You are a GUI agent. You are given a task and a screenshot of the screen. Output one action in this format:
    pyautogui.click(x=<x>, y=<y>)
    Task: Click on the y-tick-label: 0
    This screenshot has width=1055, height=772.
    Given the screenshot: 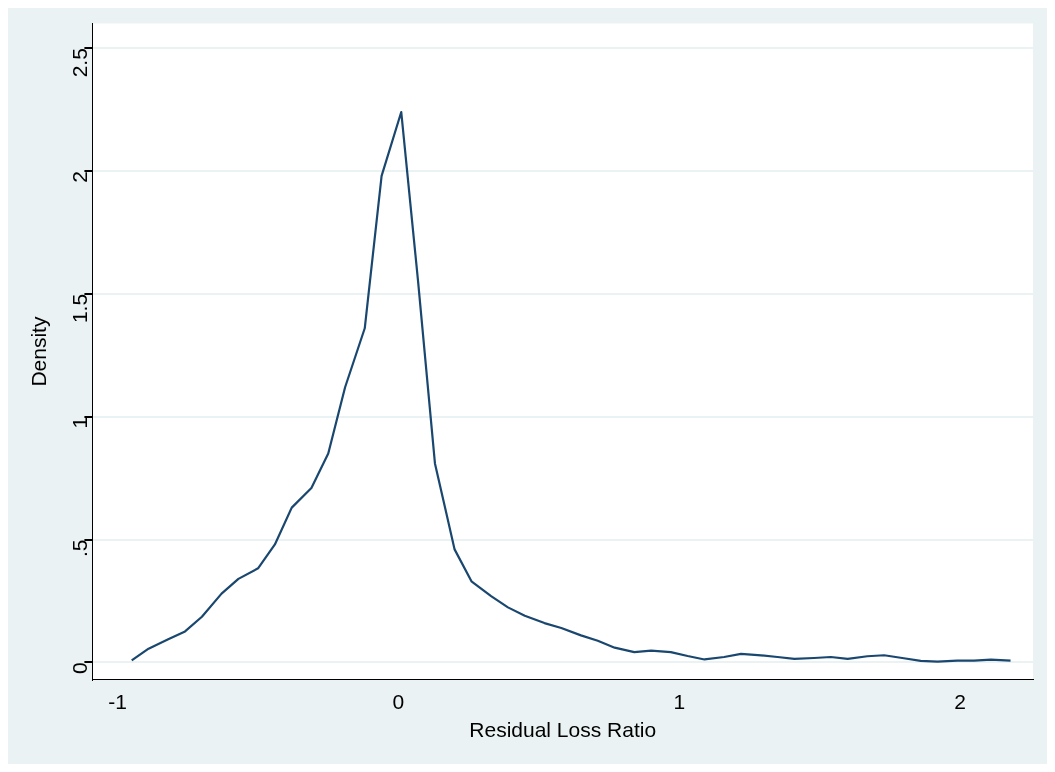 What is the action you would take?
    pyautogui.click(x=80, y=668)
    